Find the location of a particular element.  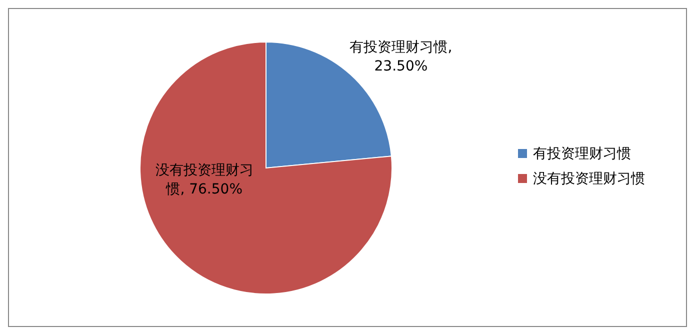

legend-label: 有投资理财习惯 is located at coordinates (582, 154).